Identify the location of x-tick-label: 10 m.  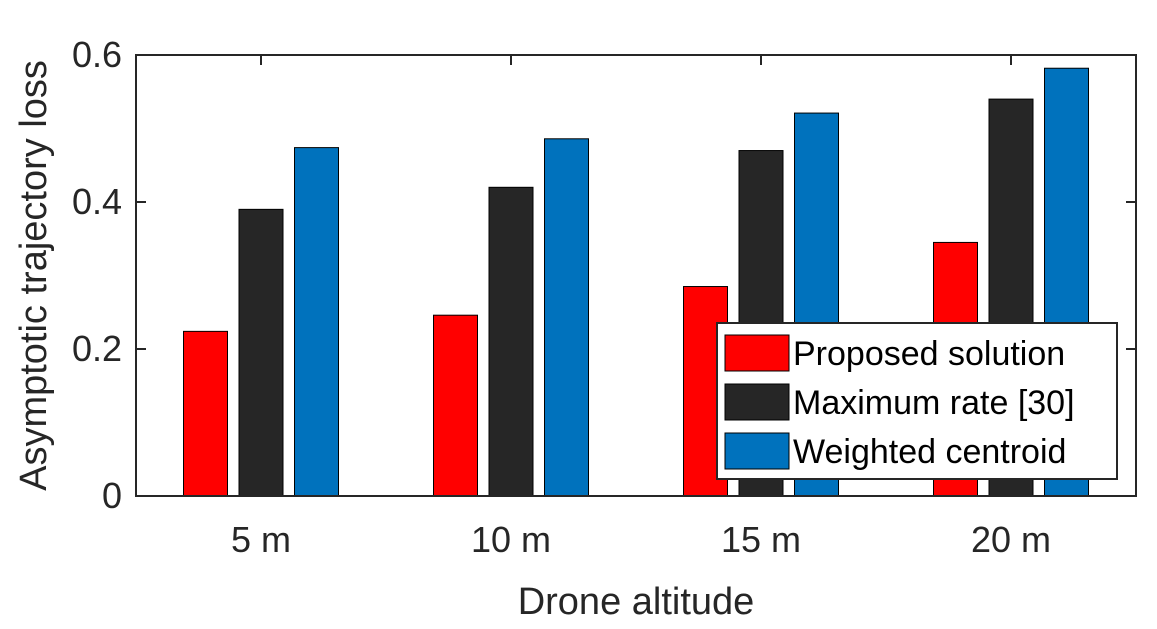
(511, 539).